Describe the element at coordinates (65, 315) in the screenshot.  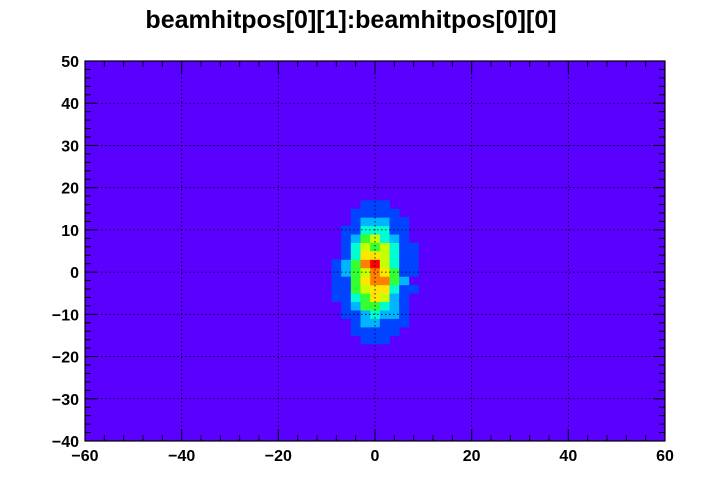
I see `y-tick-label: −10` at that location.